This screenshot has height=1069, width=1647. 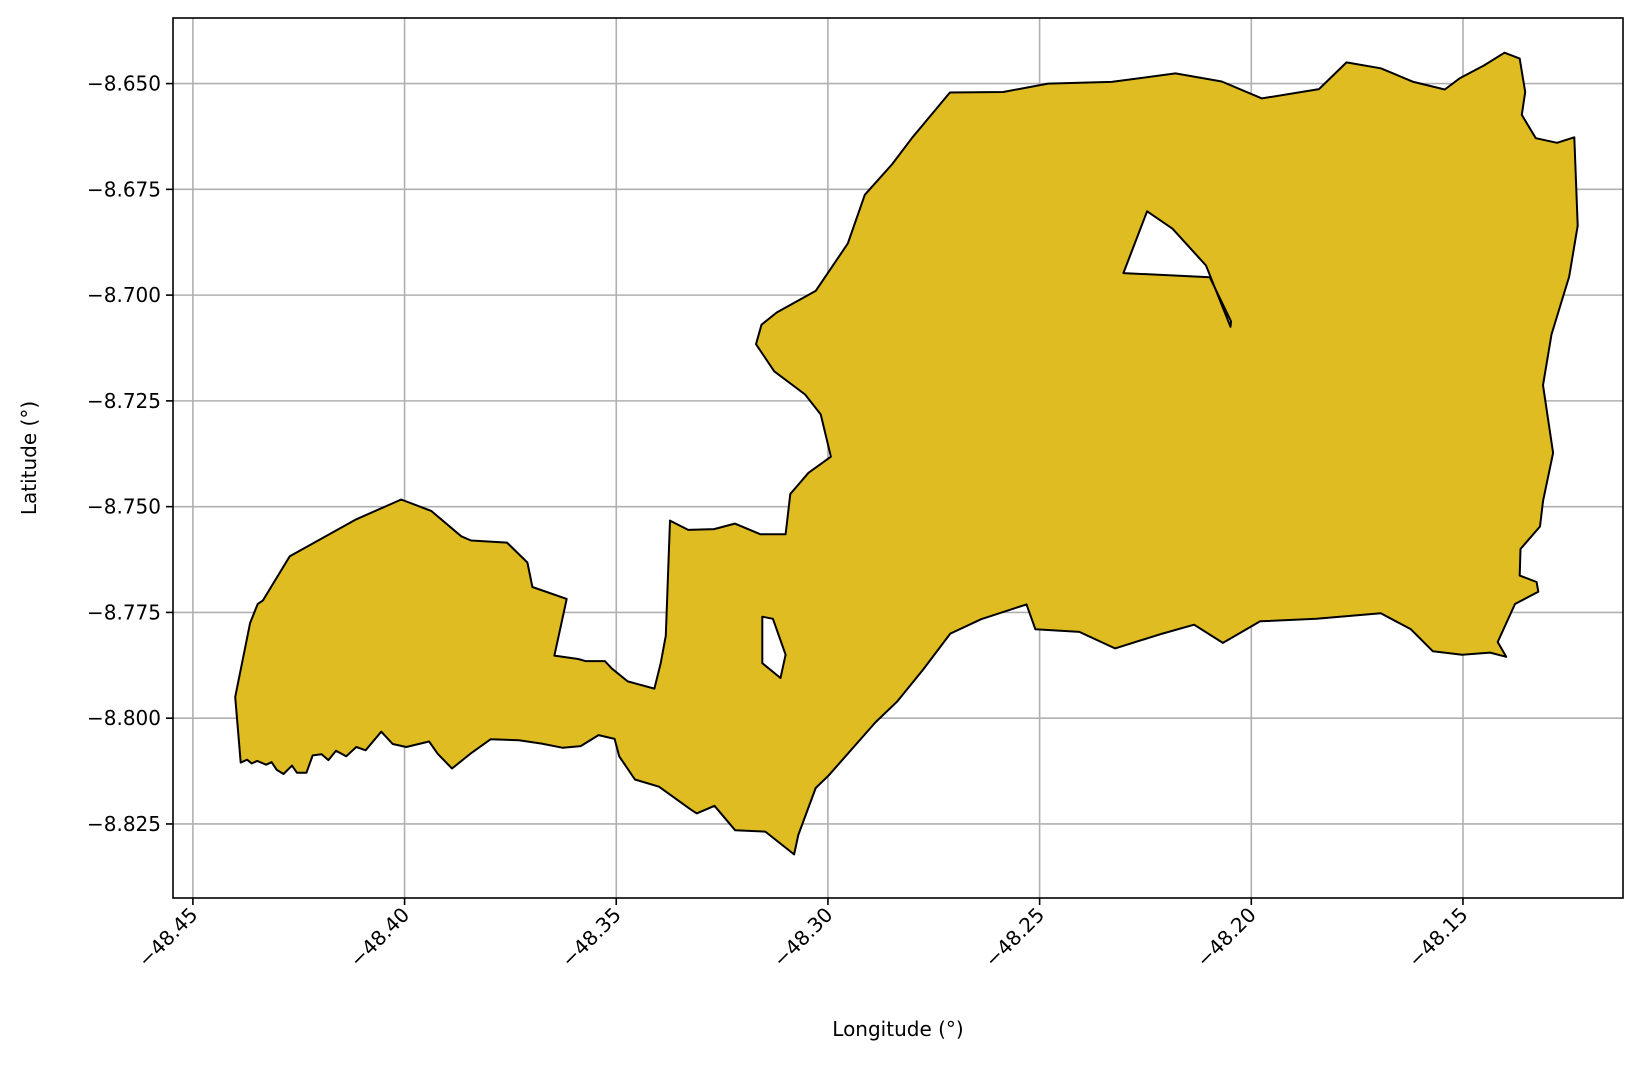 What do you see at coordinates (124, 612) in the screenshot?
I see `y-tick-label: −8.775` at bounding box center [124, 612].